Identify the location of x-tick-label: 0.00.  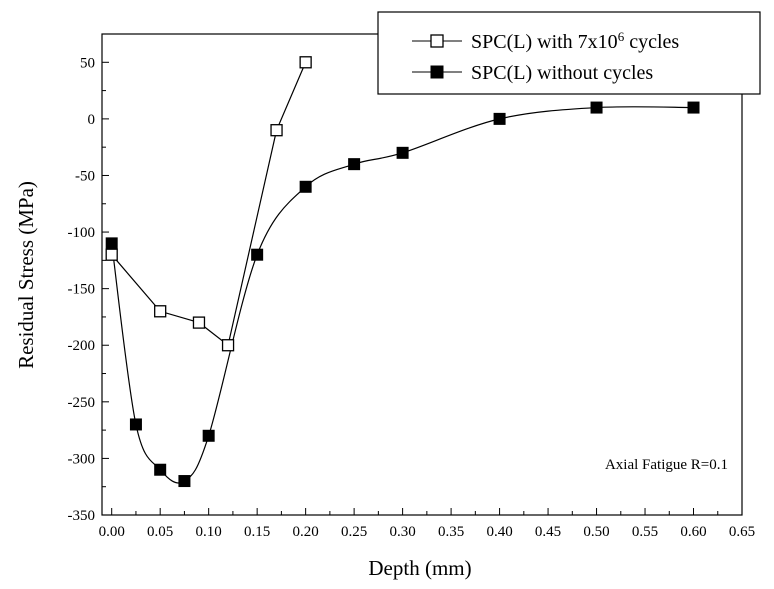
(112, 532).